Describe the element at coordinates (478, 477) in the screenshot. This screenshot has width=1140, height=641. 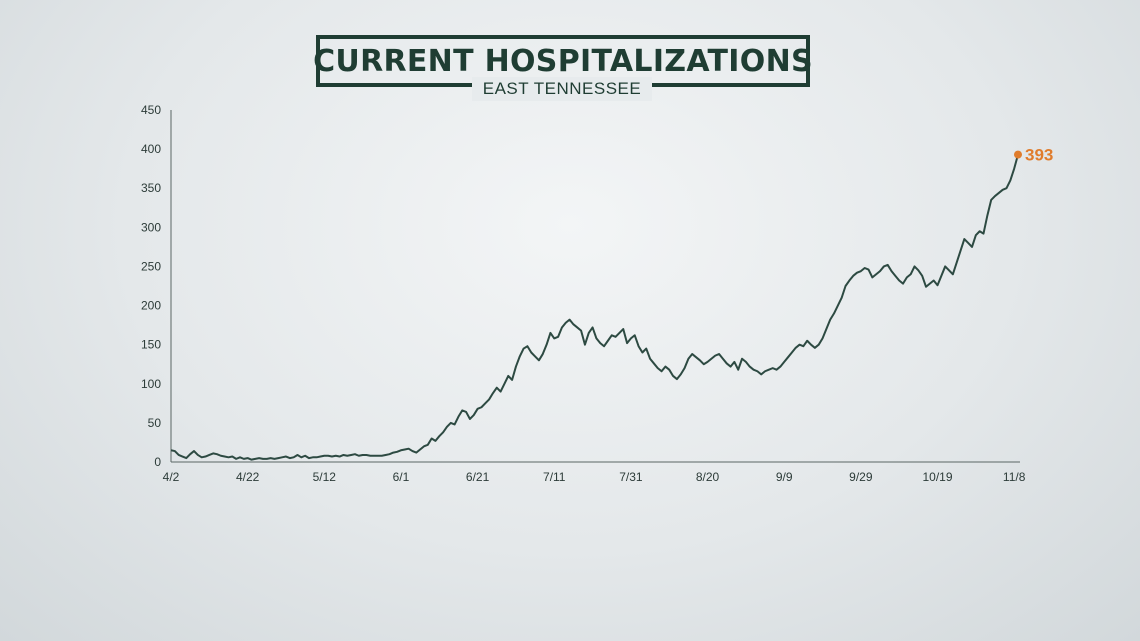
I see `x-tick-label: 6/21` at that location.